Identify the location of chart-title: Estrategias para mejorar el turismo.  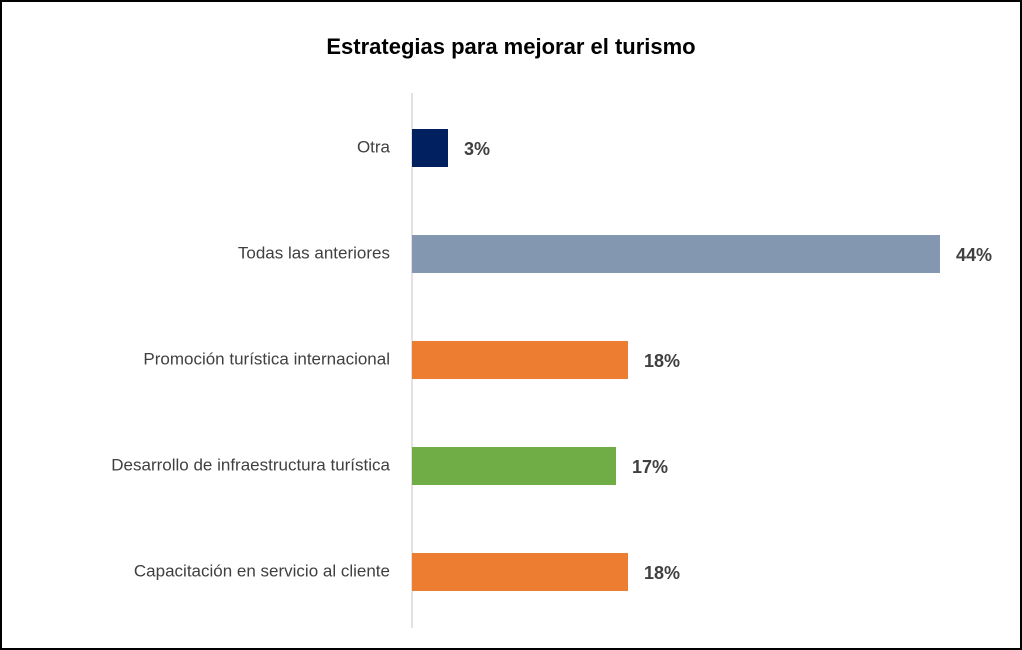
(510, 46).